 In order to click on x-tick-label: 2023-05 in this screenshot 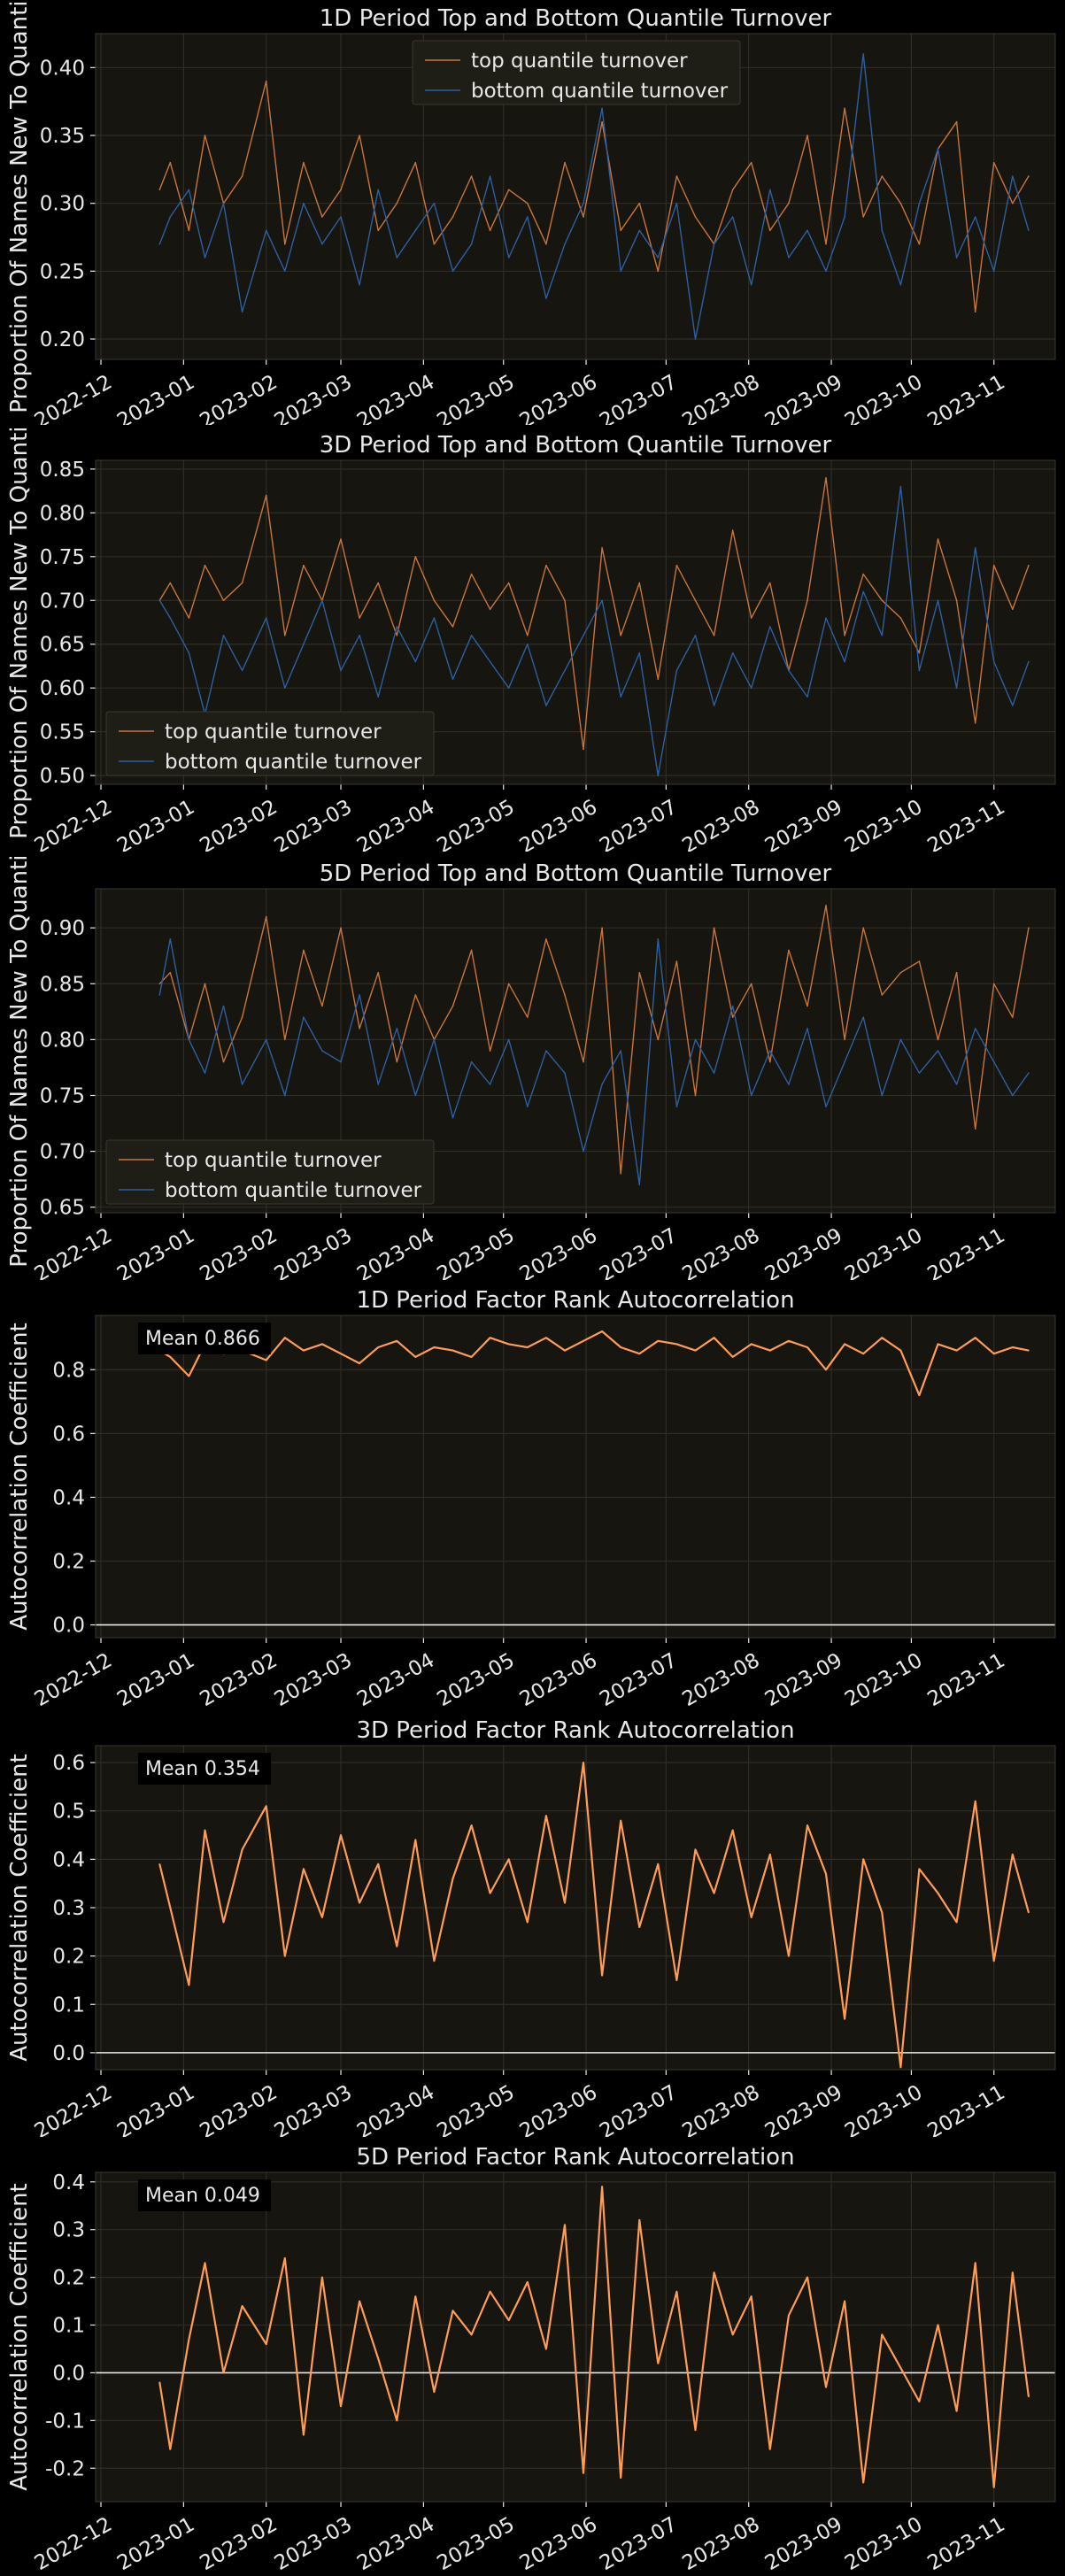, I will do `click(476, 824)`.